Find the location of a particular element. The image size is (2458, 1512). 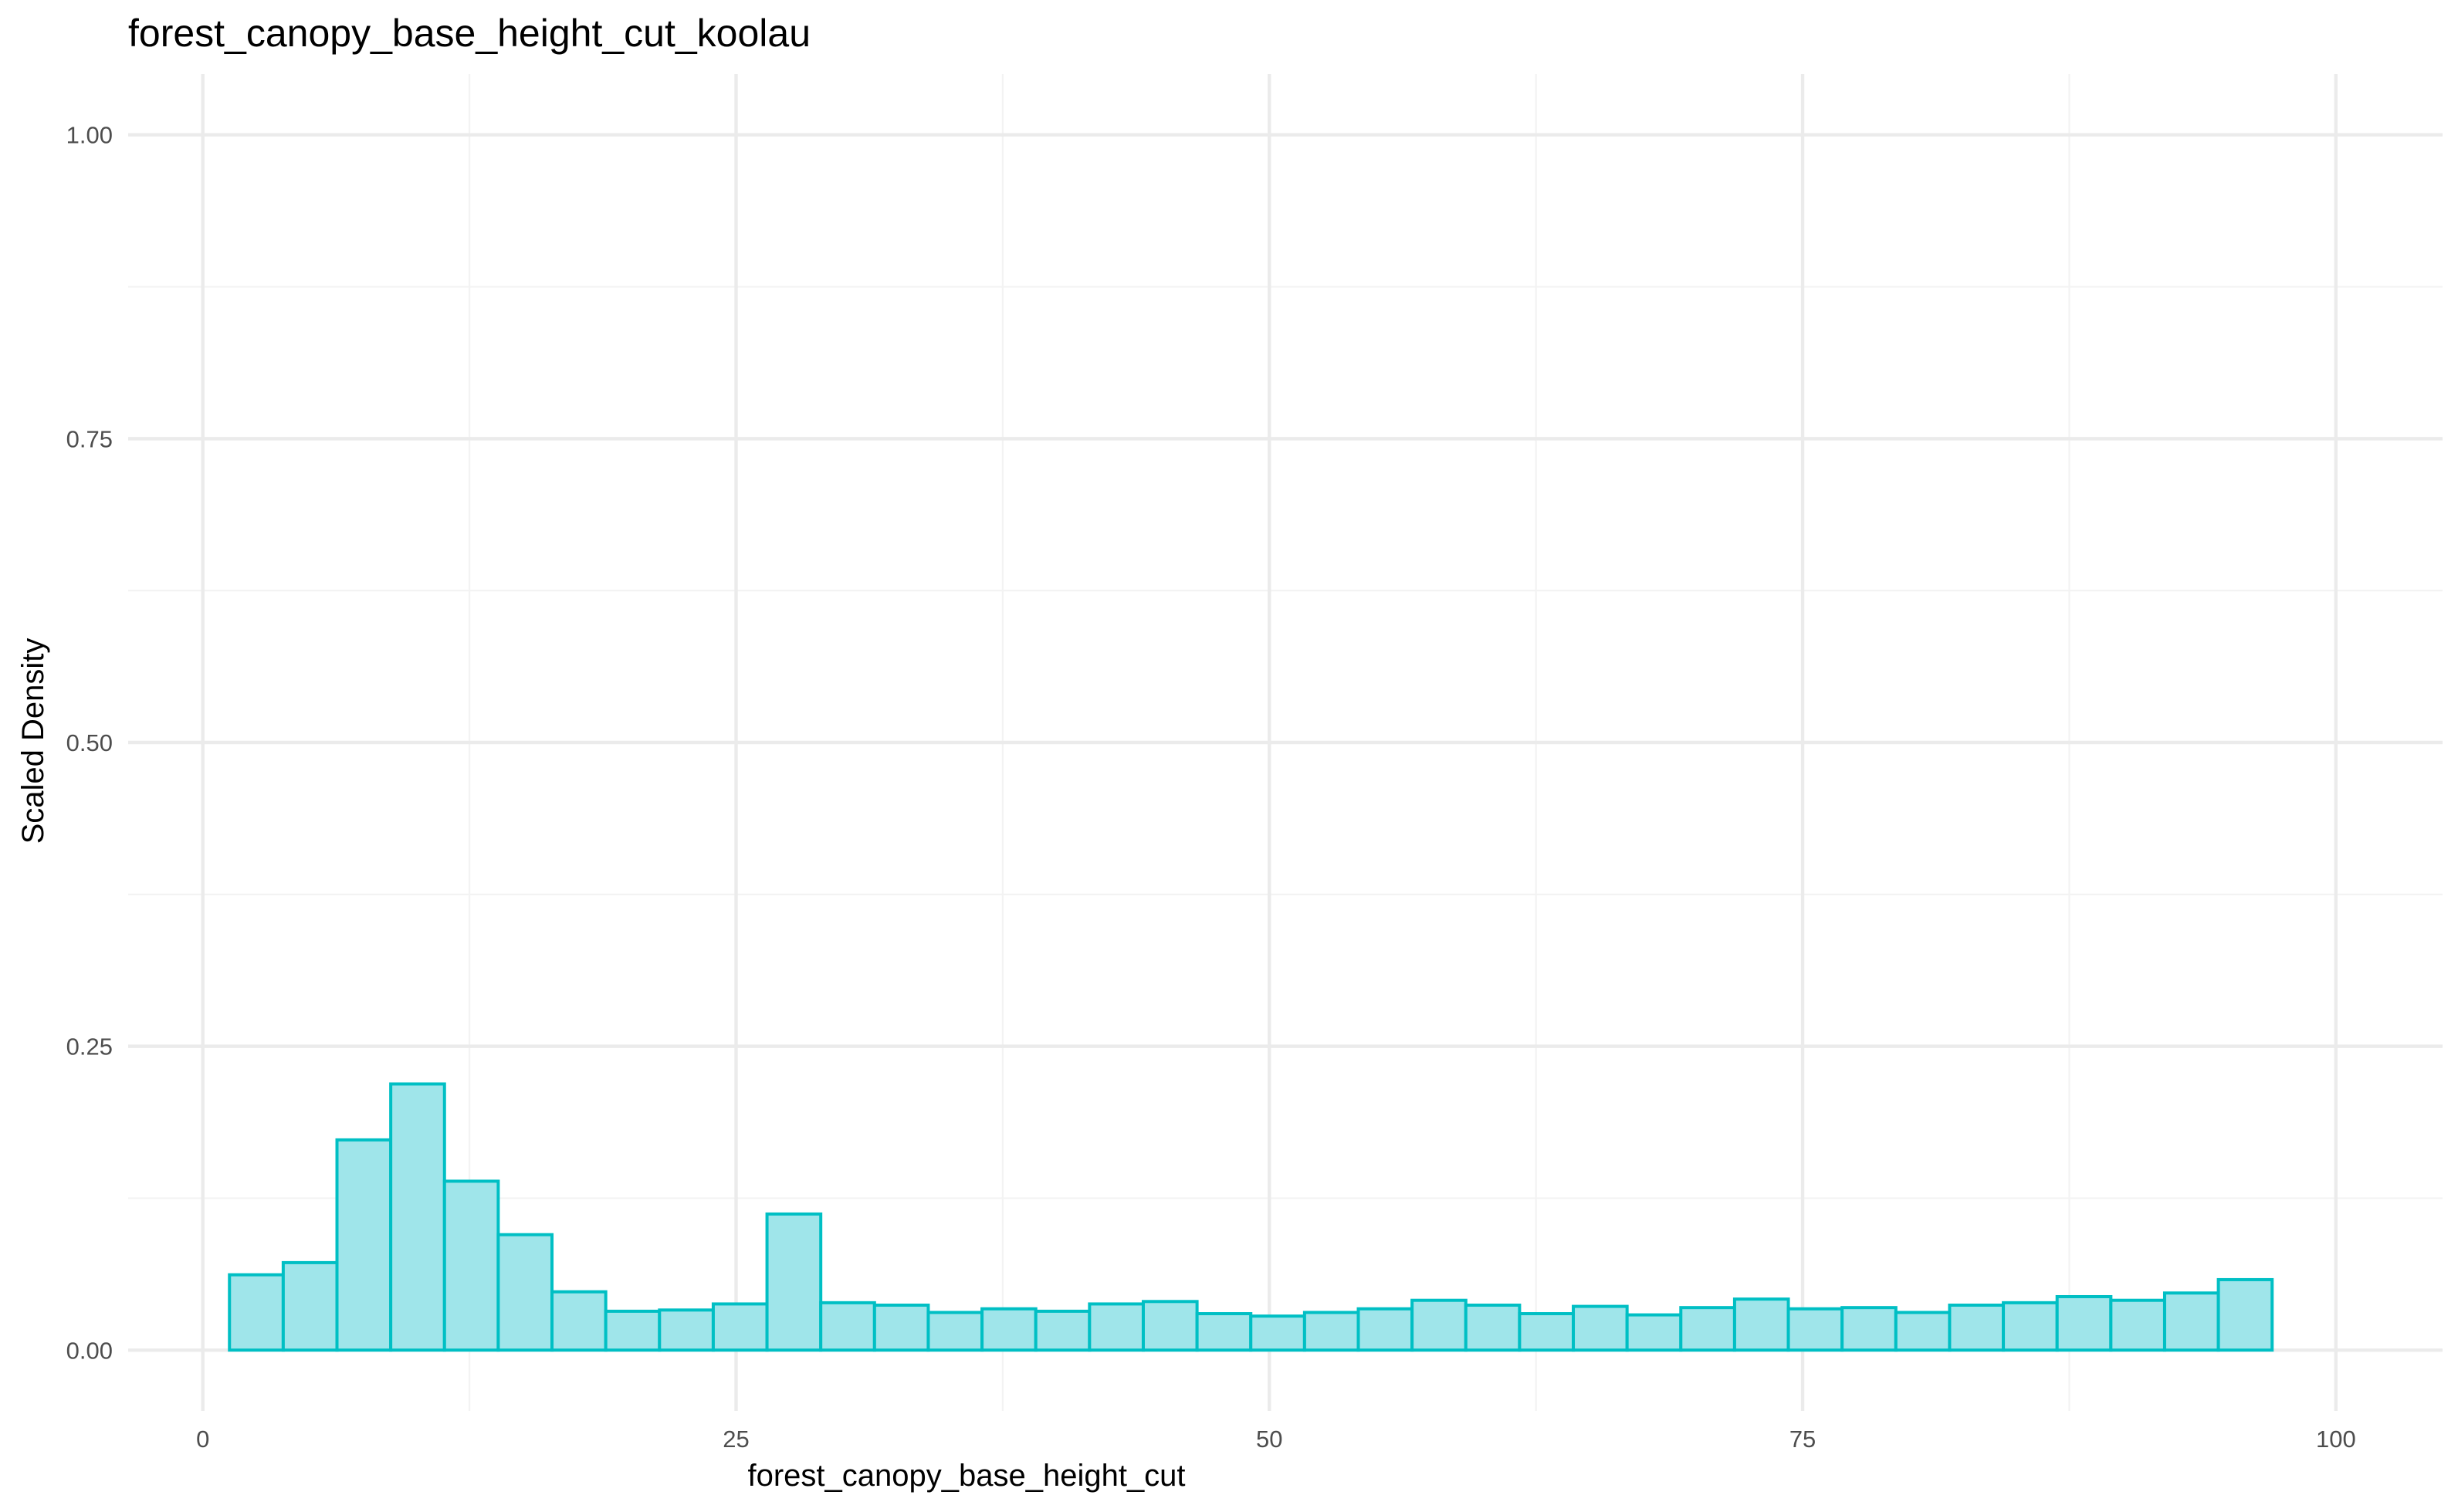

histogram-bars is located at coordinates (1251, 1217).